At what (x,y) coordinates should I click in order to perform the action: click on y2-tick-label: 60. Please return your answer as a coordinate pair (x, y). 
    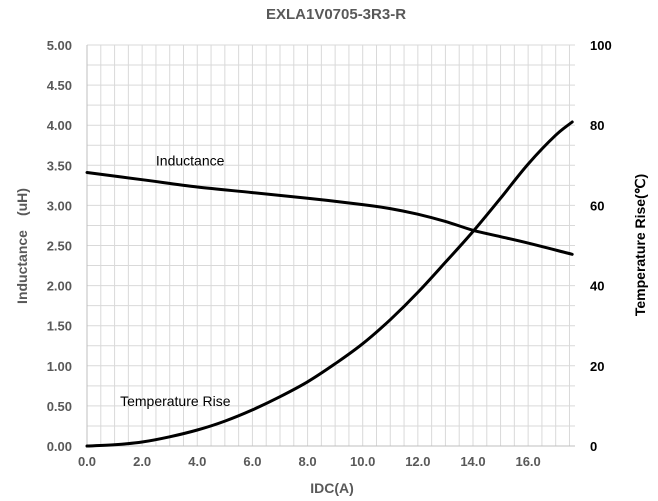
    Looking at the image, I should click on (597, 205).